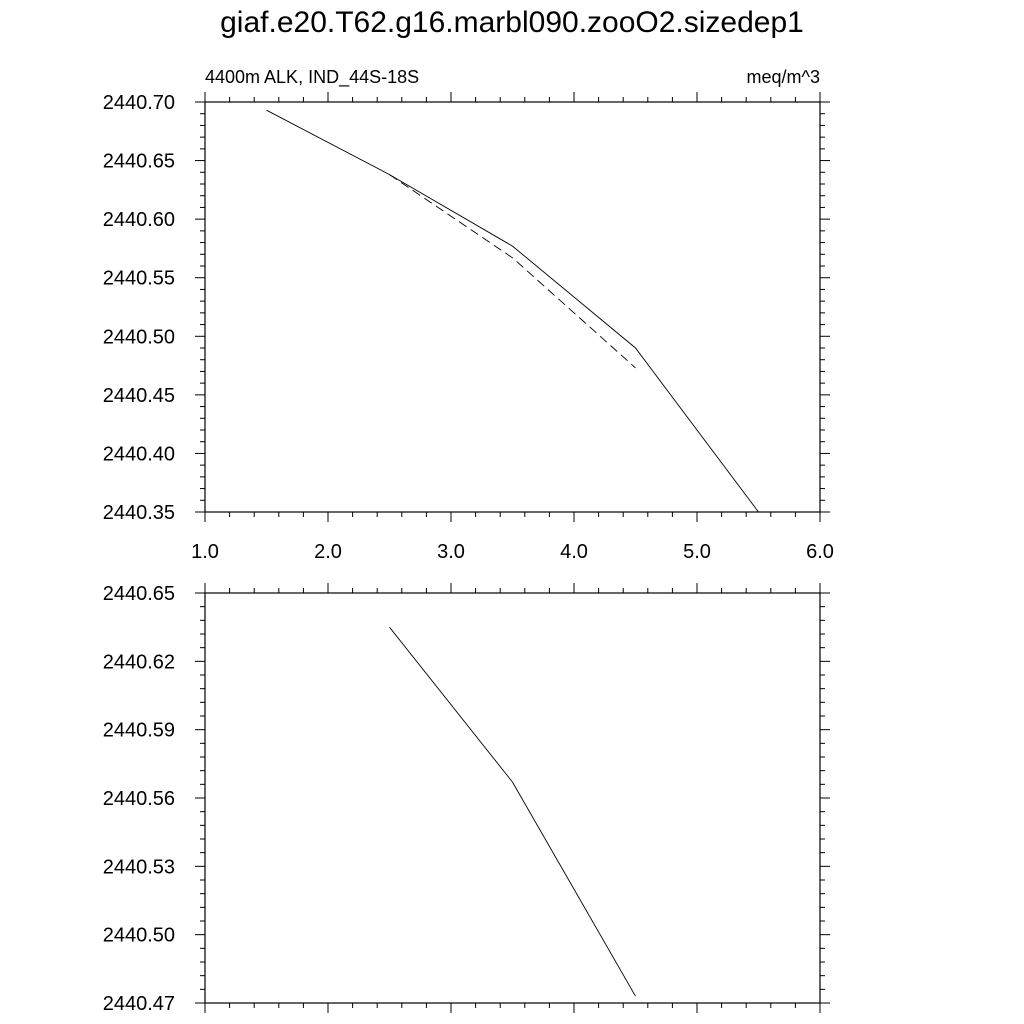 The image size is (1024, 1024). What do you see at coordinates (312, 77) in the screenshot?
I see `left-subtitle: 4400m ALK, IND_44S-18S` at bounding box center [312, 77].